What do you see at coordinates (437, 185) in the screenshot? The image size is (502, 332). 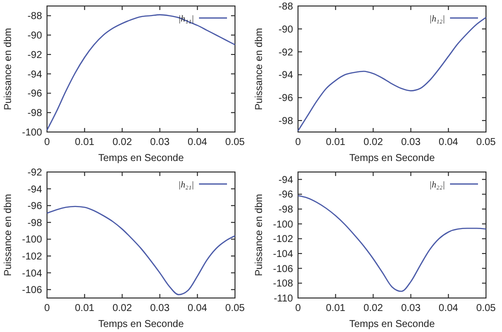 I see `legend-label: |h₂₂|` at bounding box center [437, 185].